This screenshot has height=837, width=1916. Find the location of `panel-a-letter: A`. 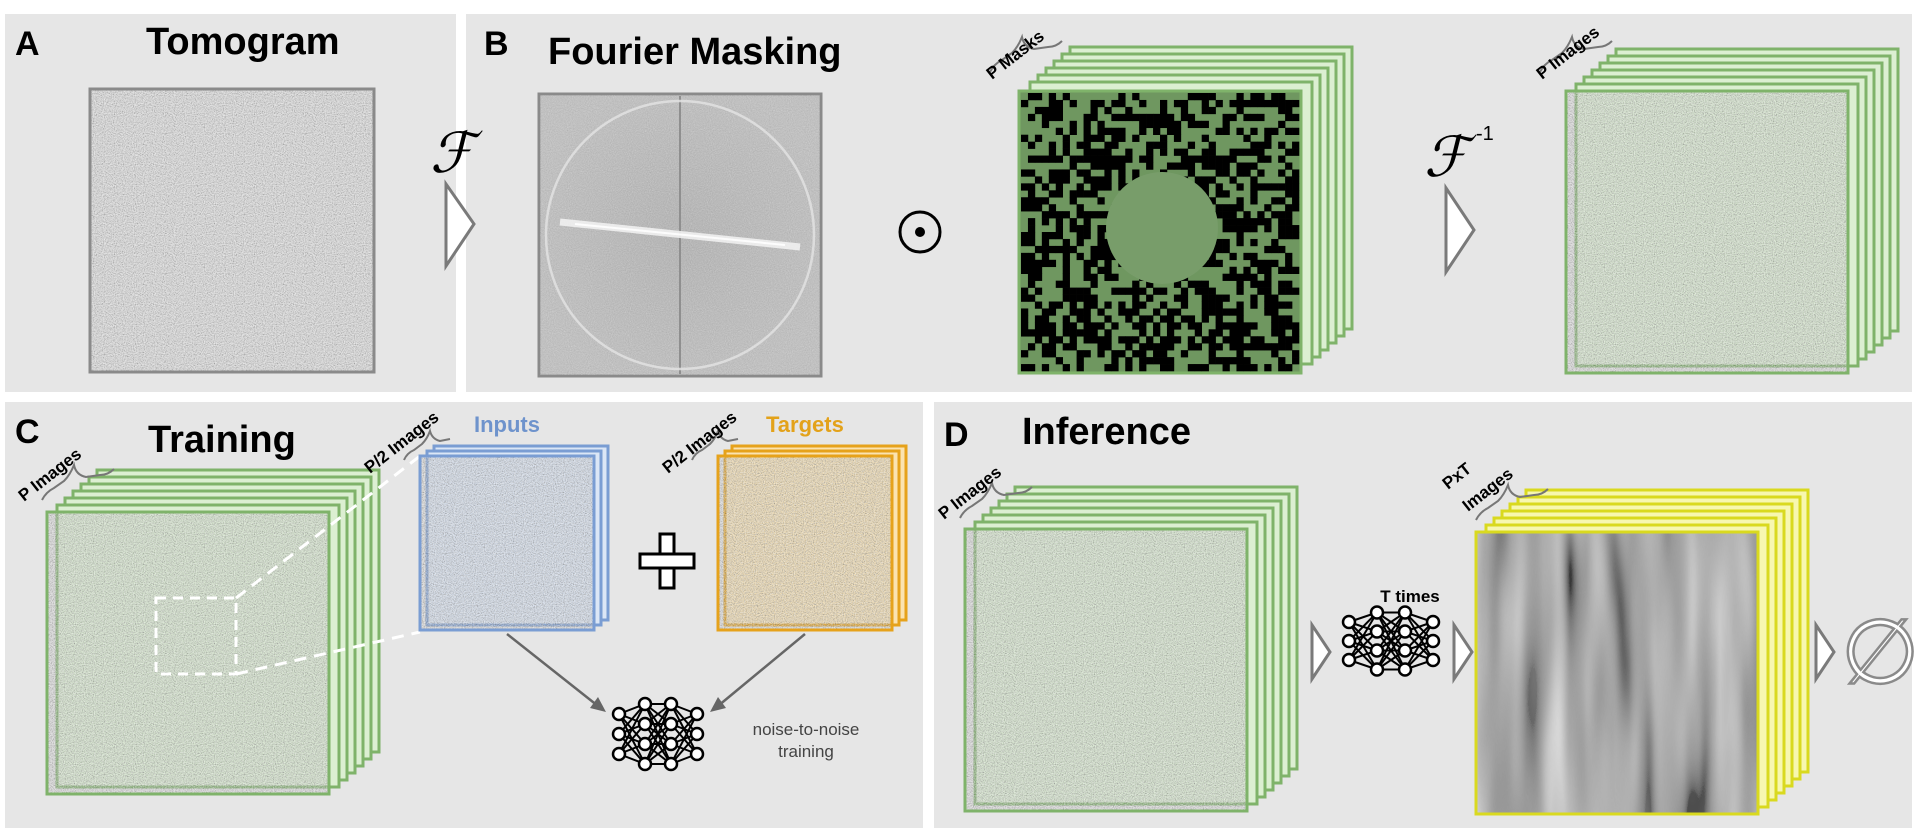

panel-a-letter: A is located at coordinates (27, 44).